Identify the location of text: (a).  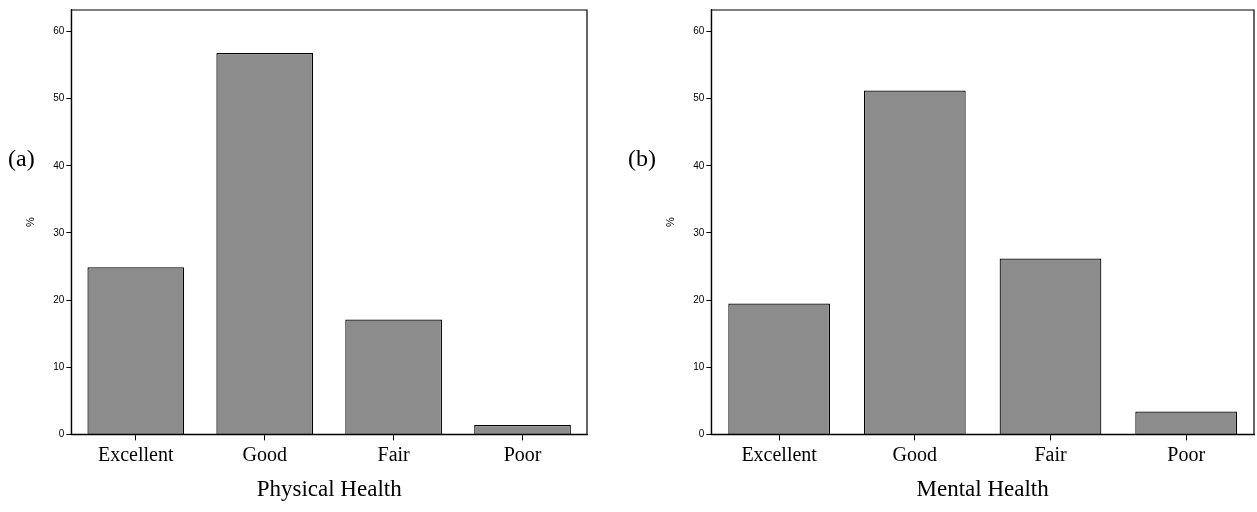
(21, 158).